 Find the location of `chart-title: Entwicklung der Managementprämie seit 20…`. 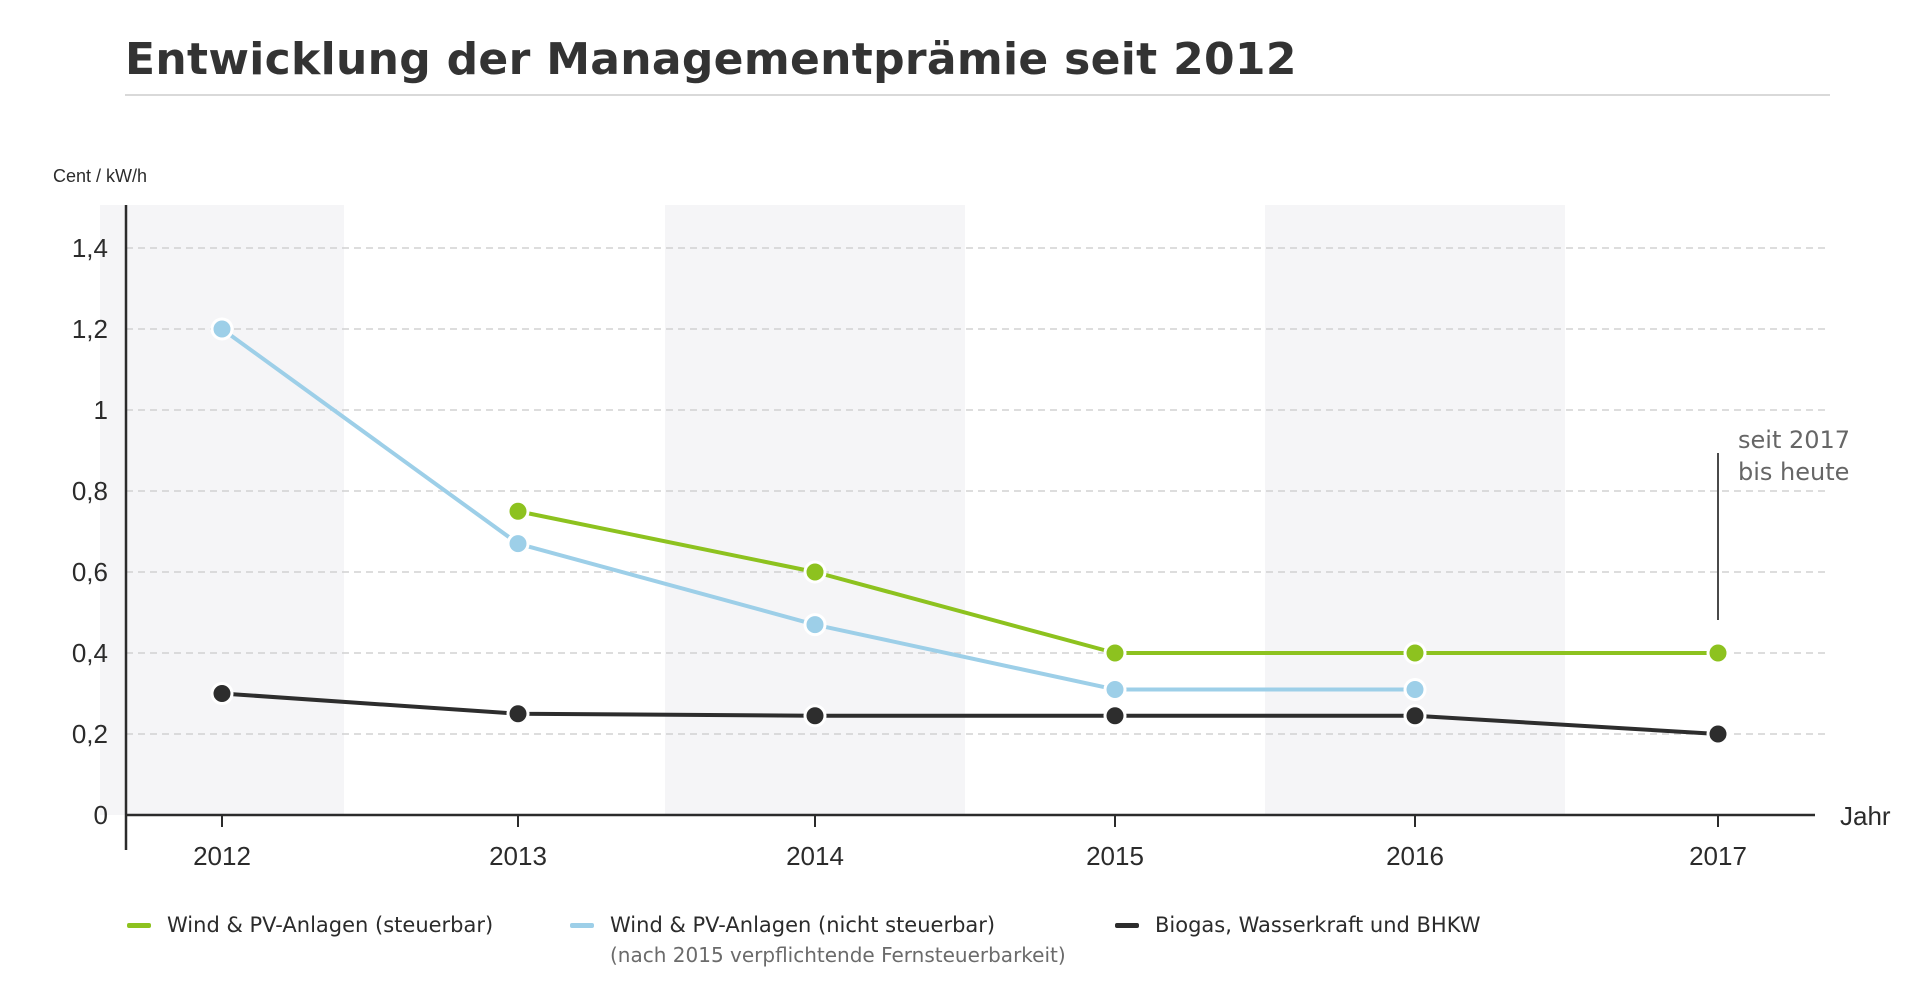

chart-title: Entwicklung der Managementprämie seit 20… is located at coordinates (711, 59).